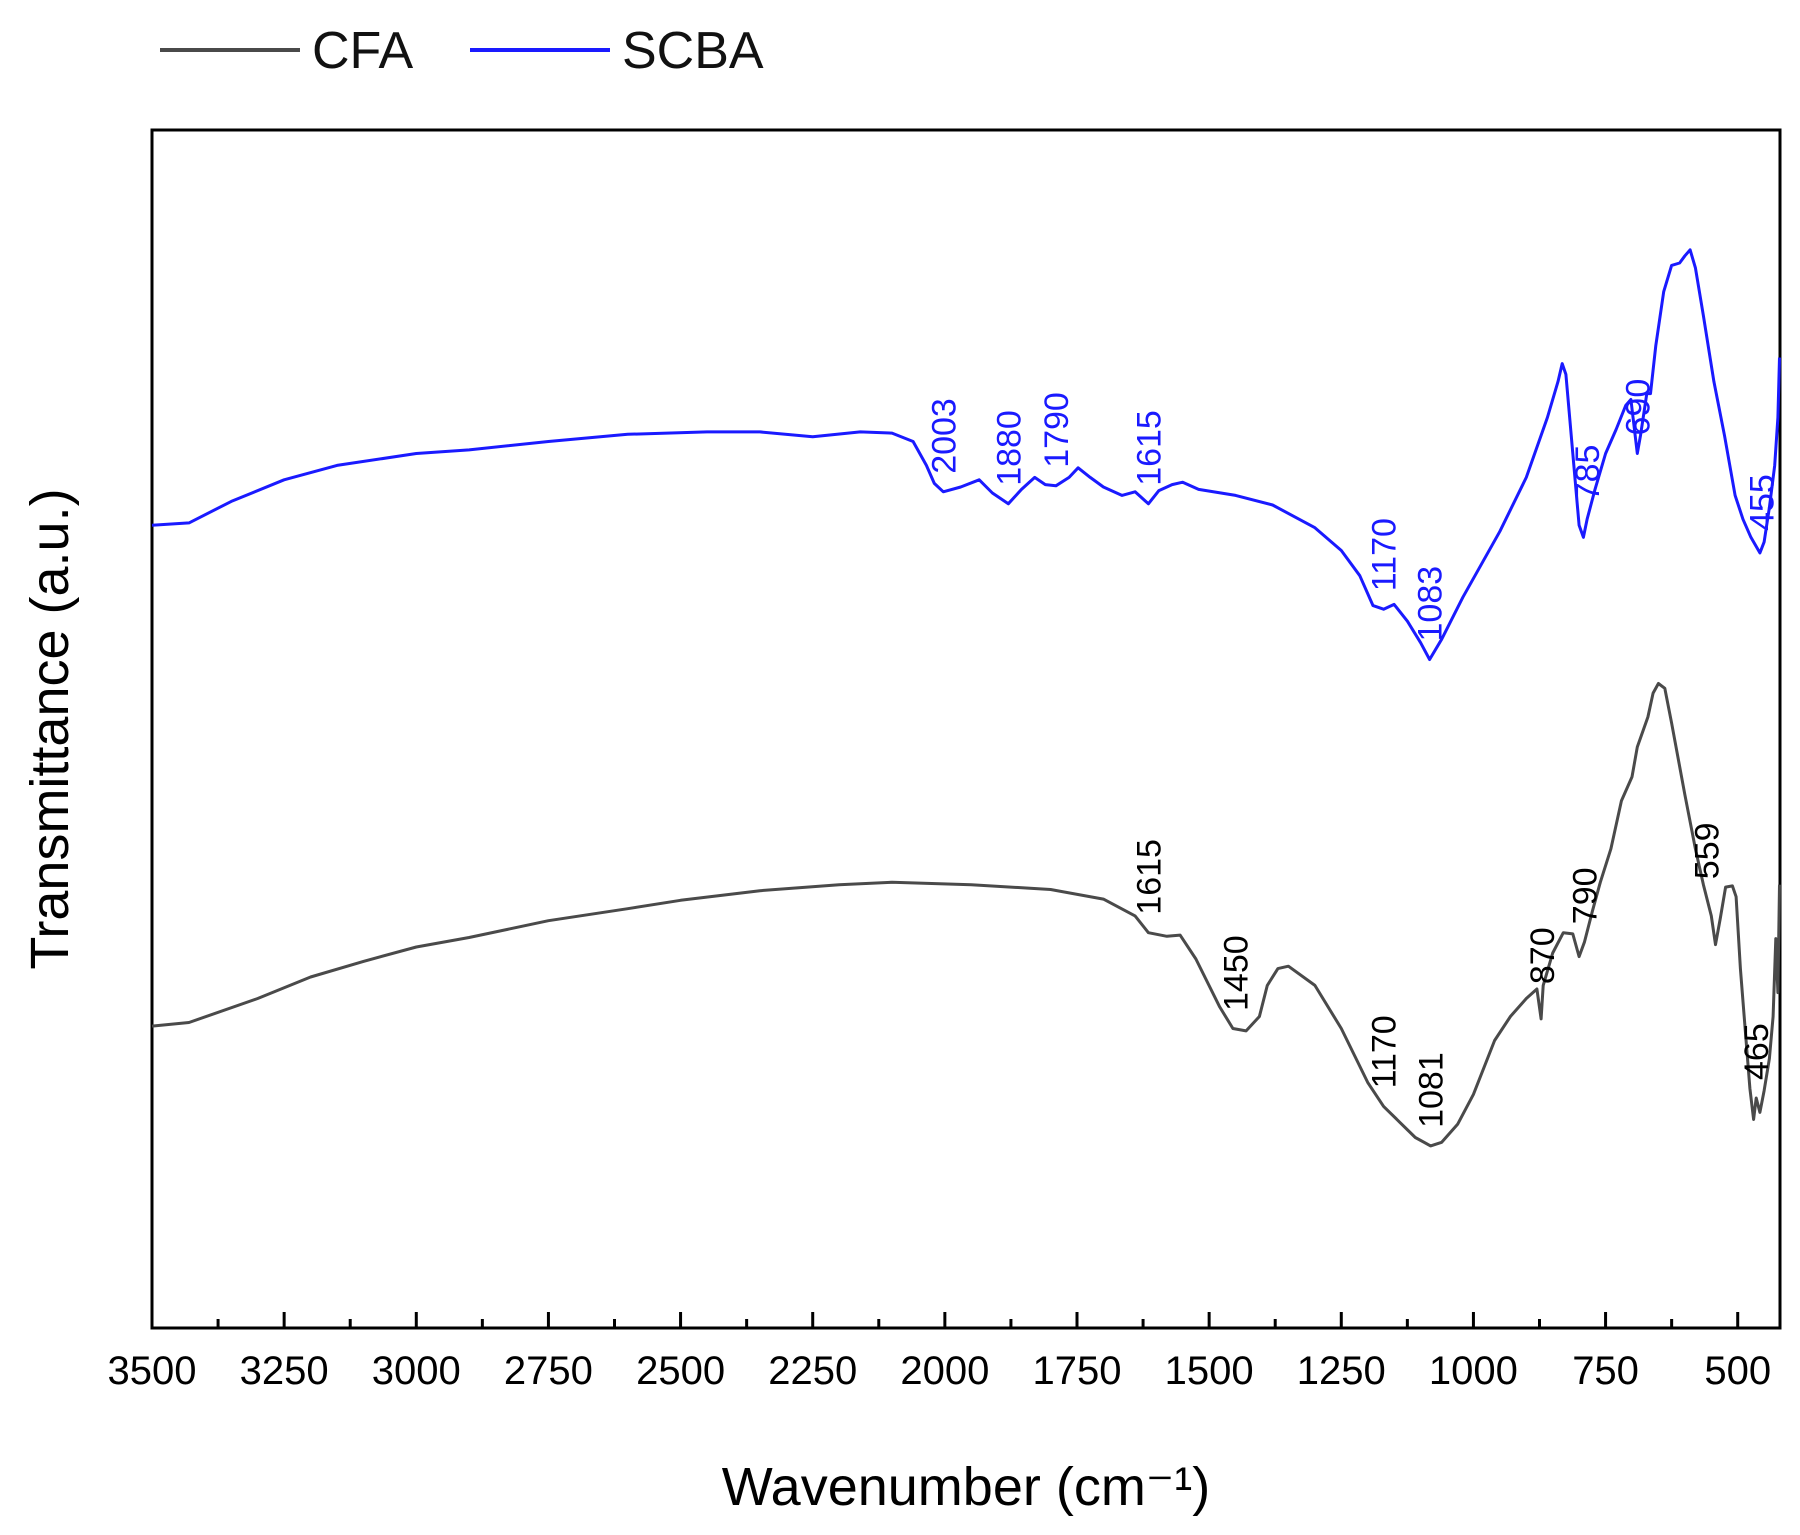 This screenshot has height=1535, width=1800. Describe the element at coordinates (284, 1371) in the screenshot. I see `x-tick-label: 3250` at that location.